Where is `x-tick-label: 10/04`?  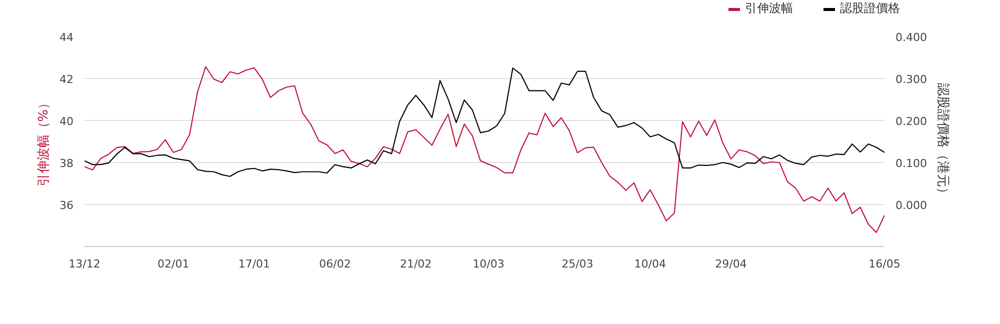 x-tick-label: 10/04 is located at coordinates (650, 264).